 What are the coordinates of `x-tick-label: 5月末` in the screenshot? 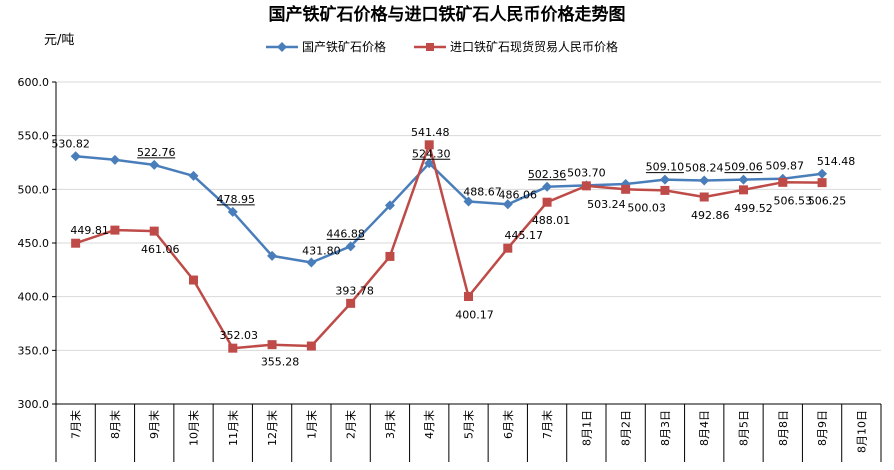 It's located at (469, 424).